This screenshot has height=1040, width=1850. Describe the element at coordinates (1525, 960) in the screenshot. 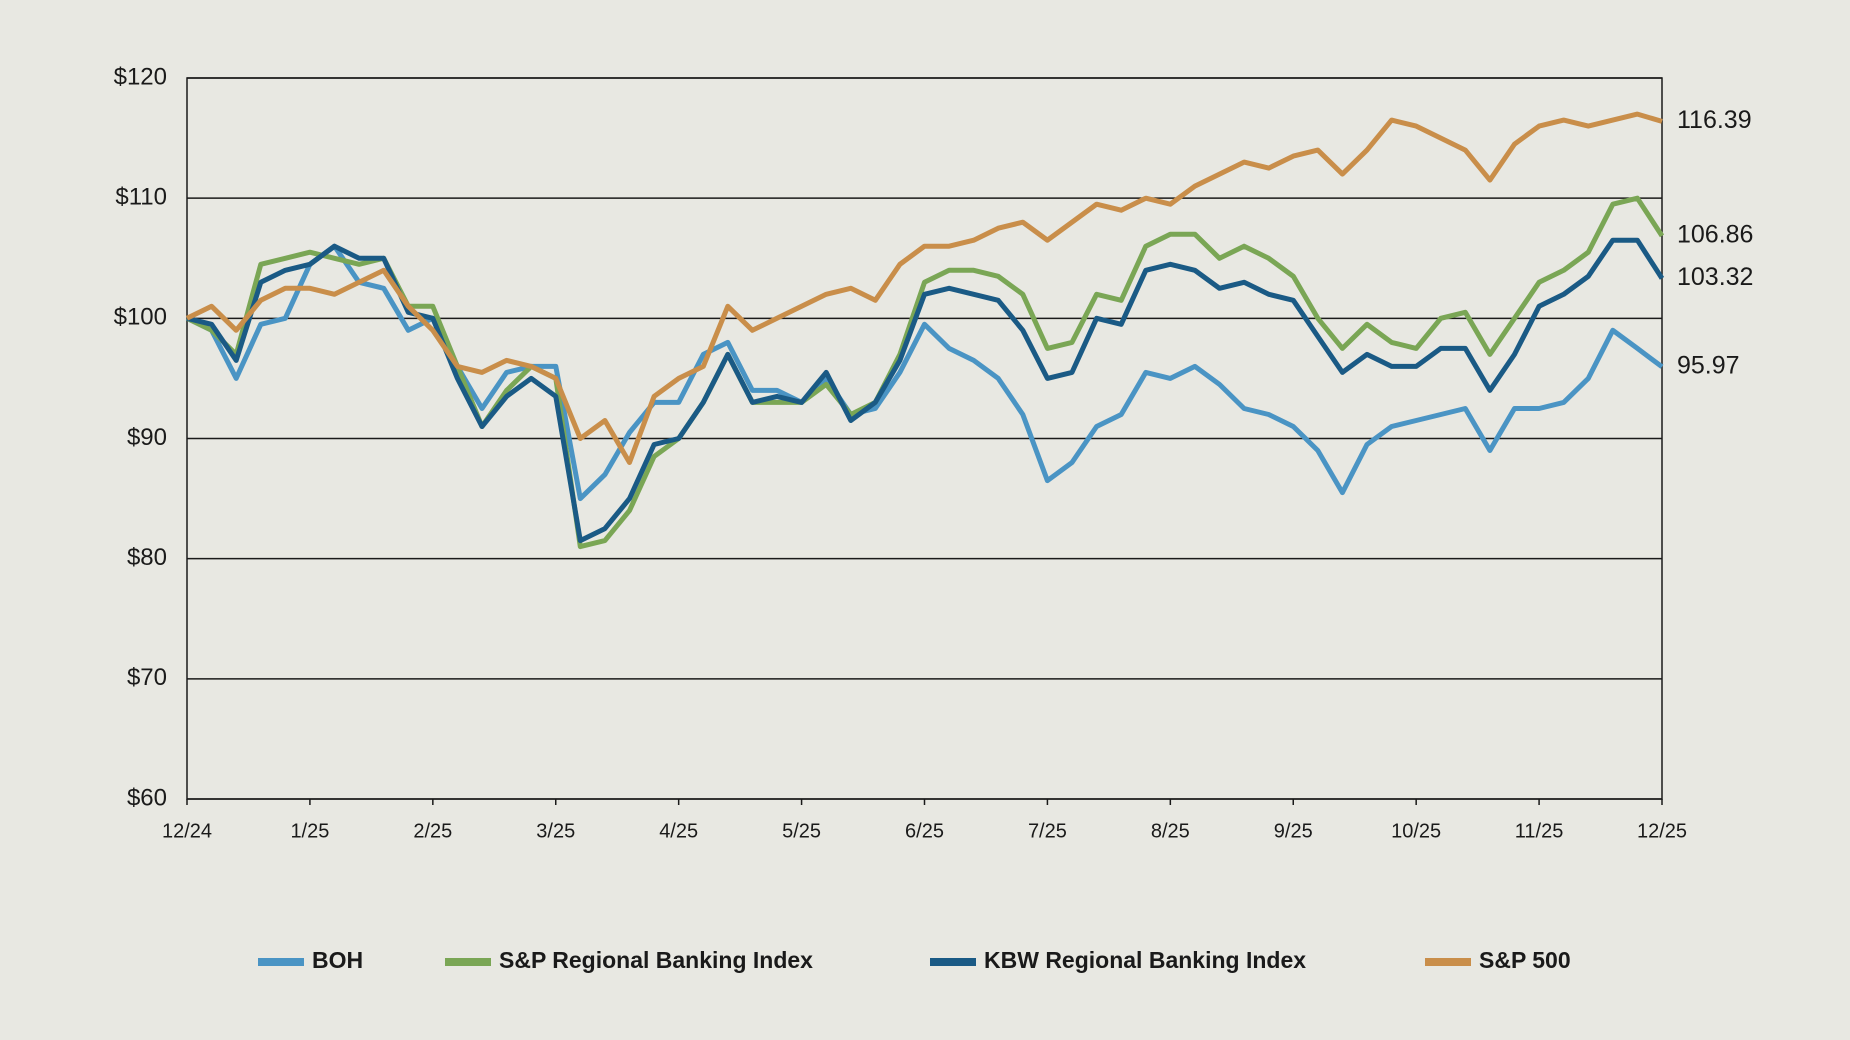

I see `legend-label: S&P 500` at that location.